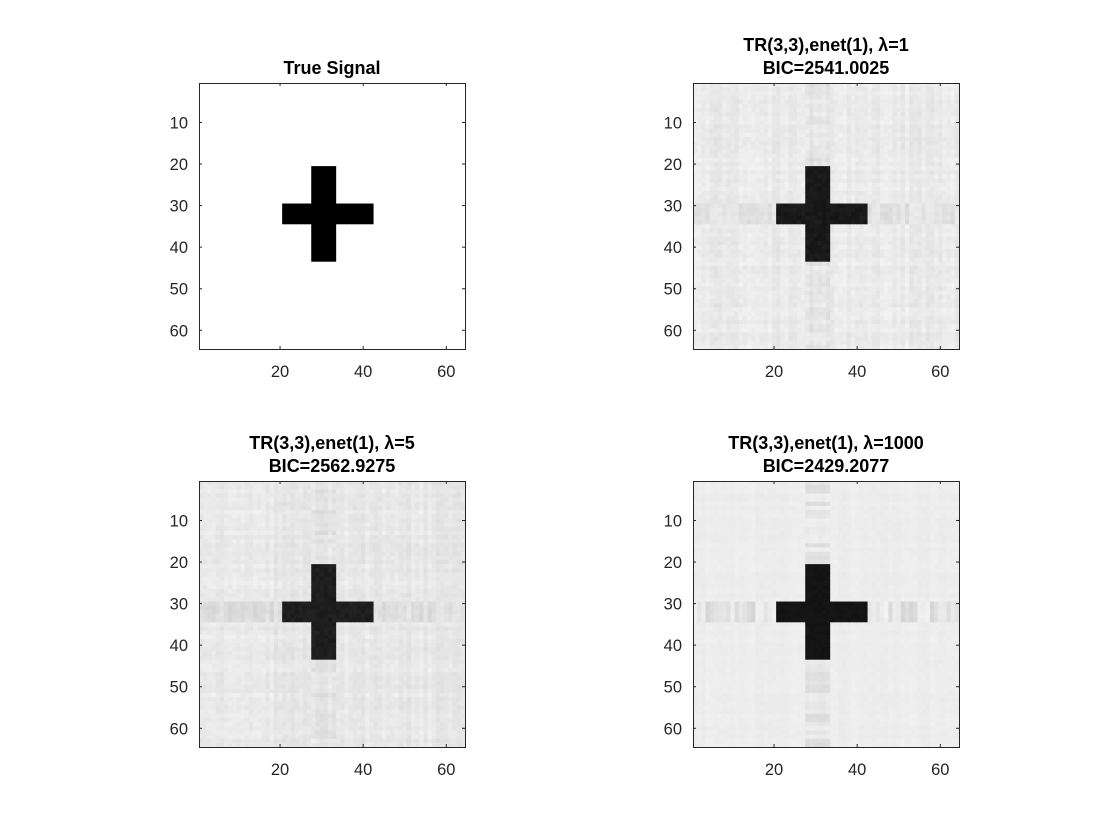 Image resolution: width=1120 pixels, height=840 pixels. What do you see at coordinates (179, 165) in the screenshot?
I see `y-tick-label: 20` at bounding box center [179, 165].